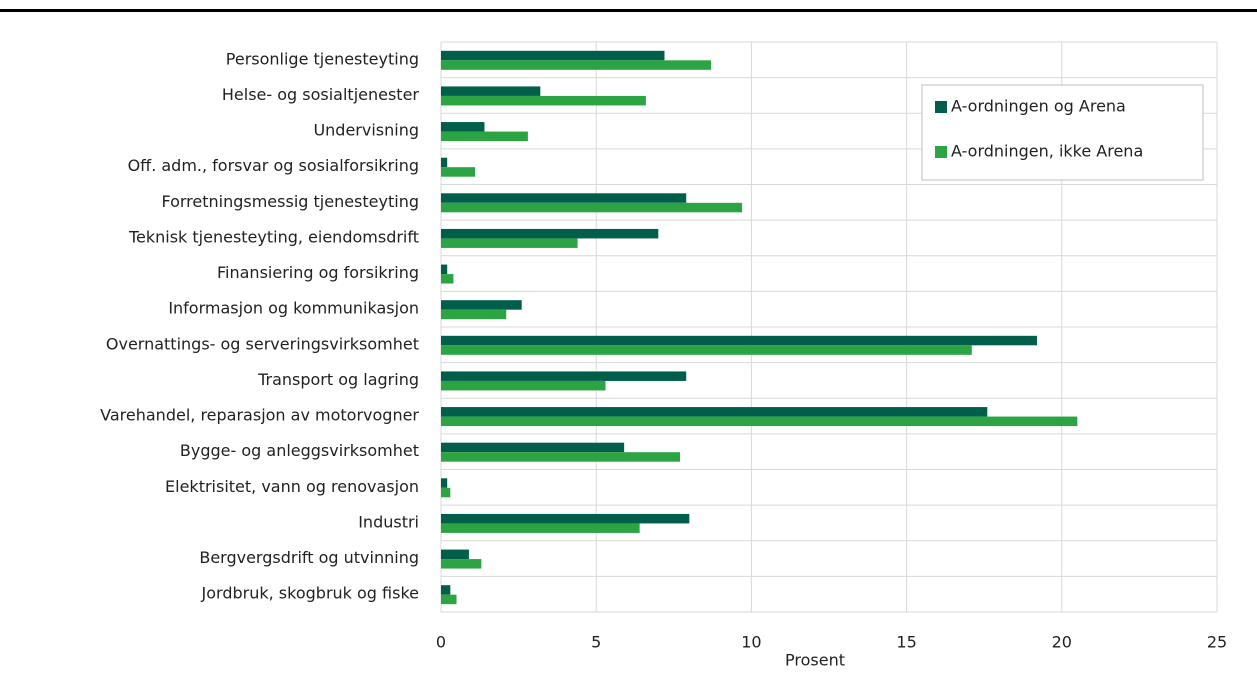  I want to click on y-tick-label: Industri, so click(388, 521).